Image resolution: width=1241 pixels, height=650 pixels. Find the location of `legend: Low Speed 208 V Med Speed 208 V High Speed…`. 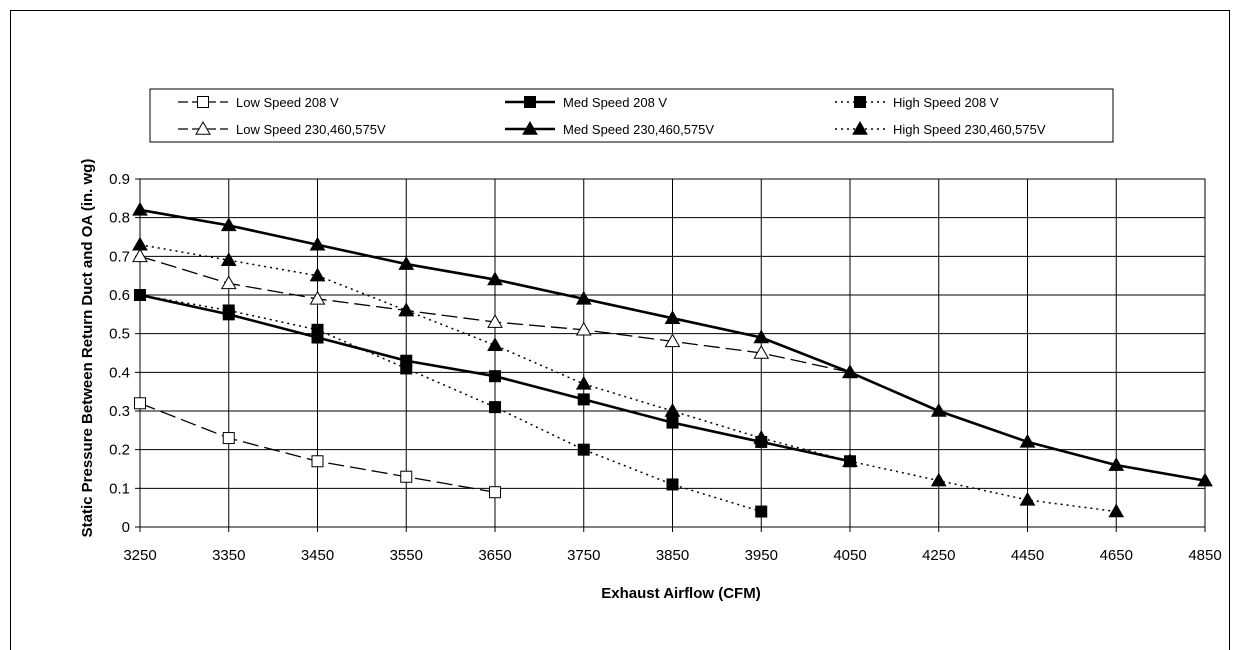

legend: Low Speed 208 V Med Speed 208 V High Speed… is located at coordinates (631, 115).